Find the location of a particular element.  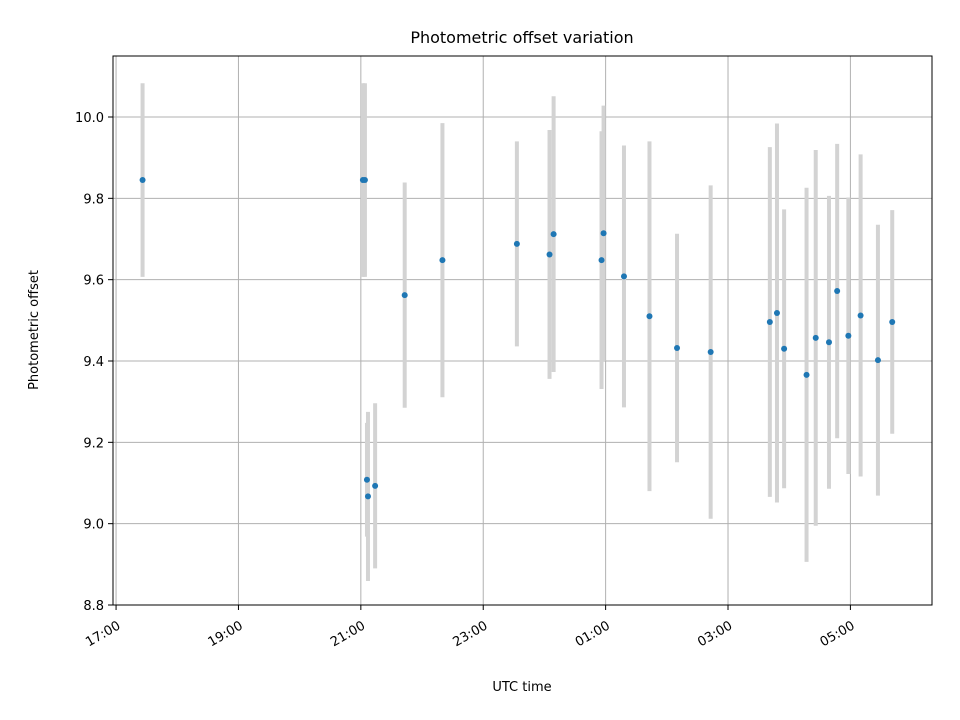

x-axis-label: UTC time is located at coordinates (521, 687).